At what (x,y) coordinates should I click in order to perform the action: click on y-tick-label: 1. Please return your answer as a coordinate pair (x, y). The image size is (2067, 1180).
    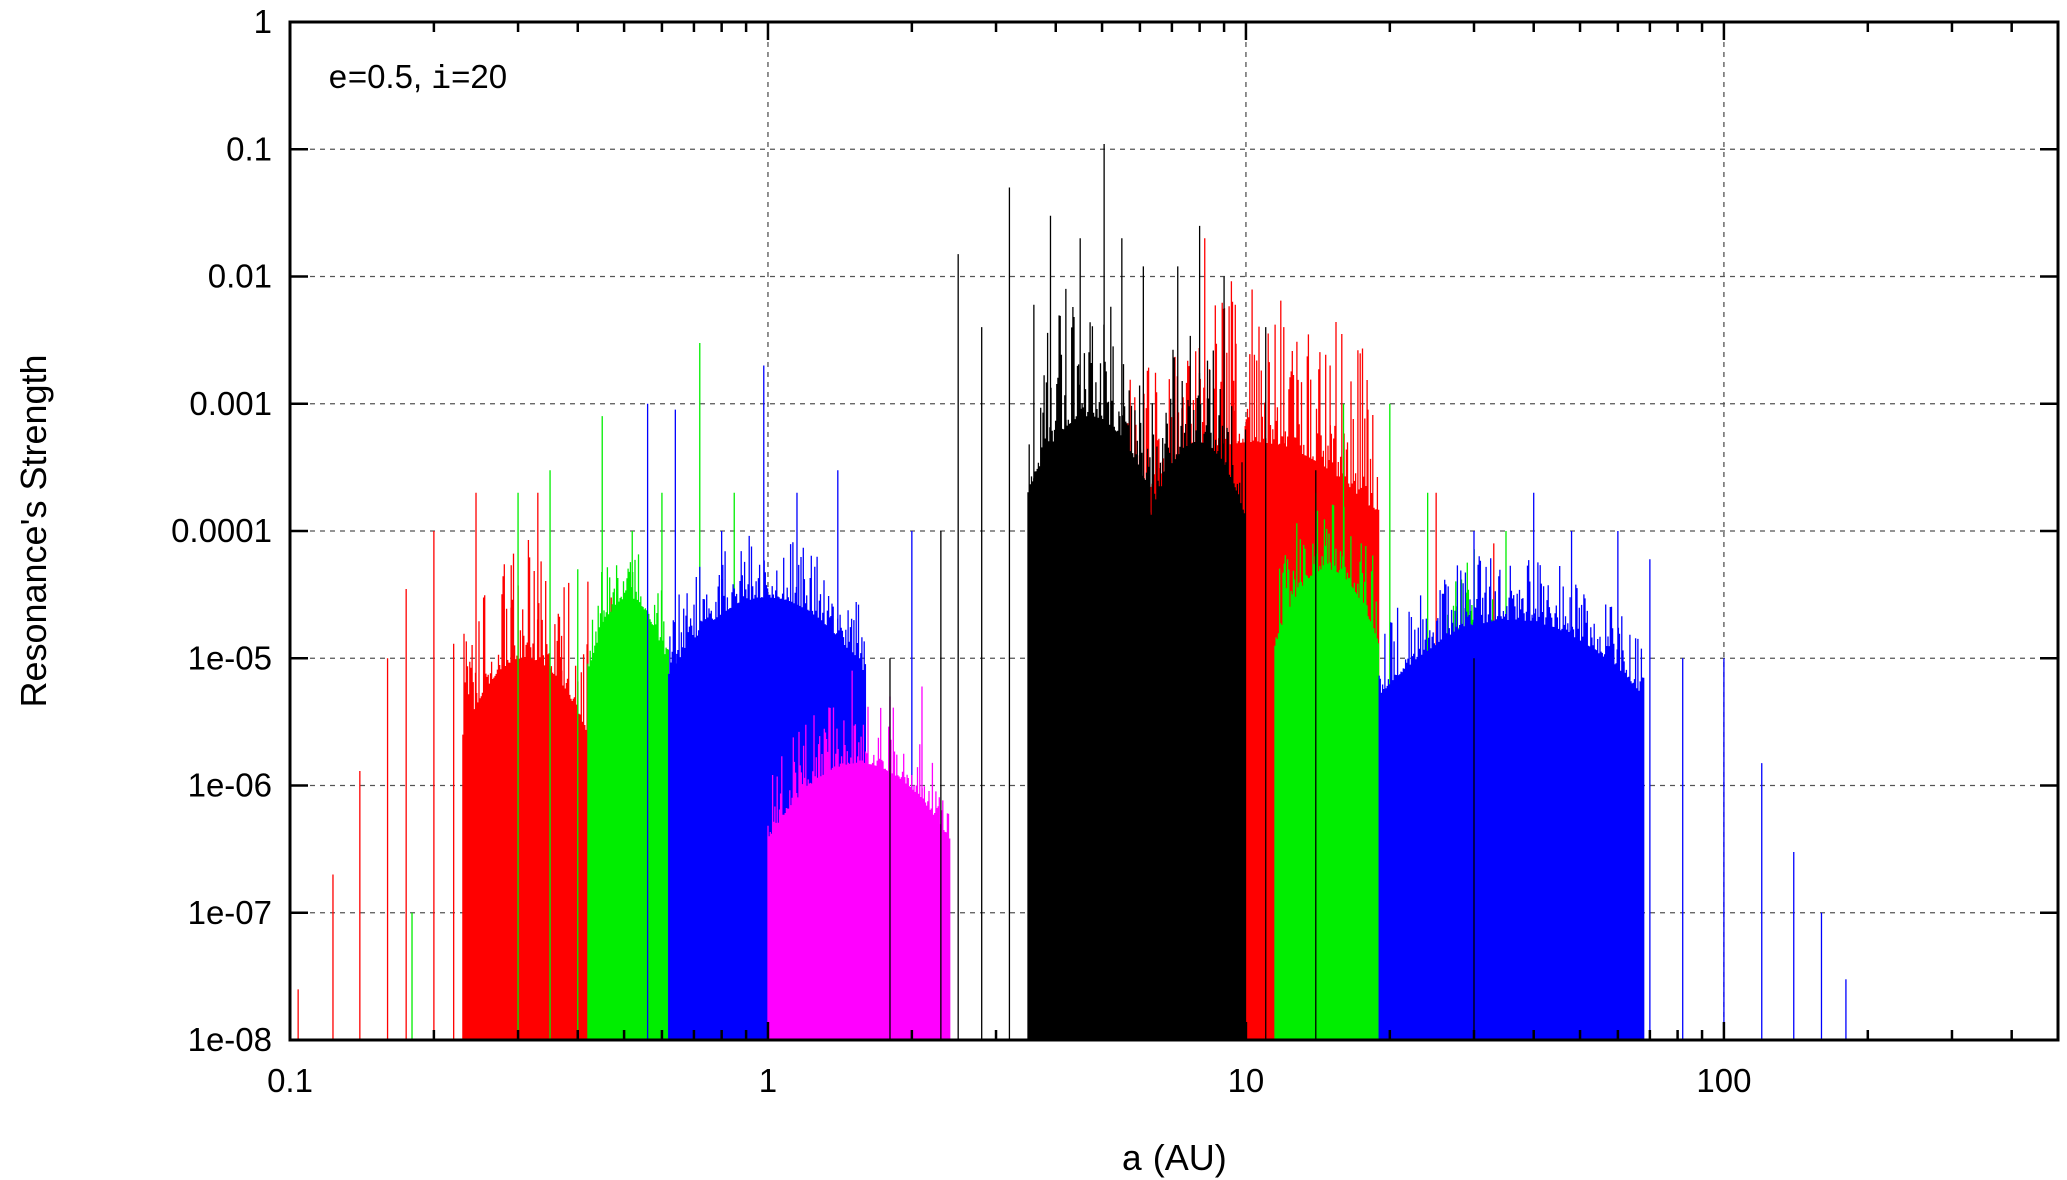
    Looking at the image, I should click on (263, 21).